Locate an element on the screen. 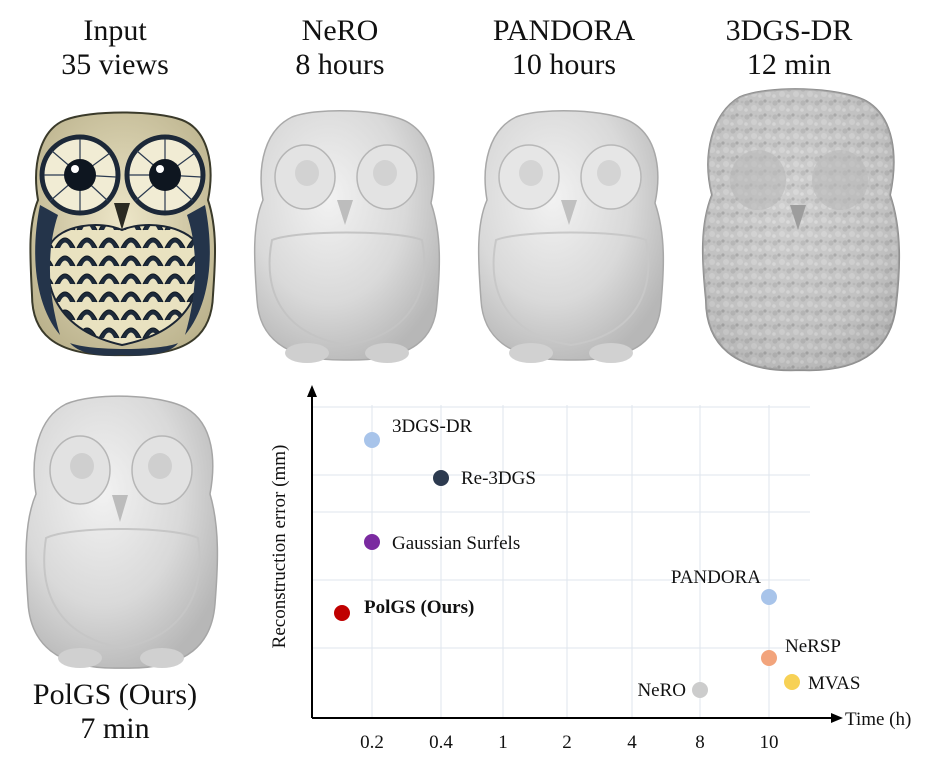 The height and width of the screenshot is (776, 945). x-axis-arrow is located at coordinates (837, 718).